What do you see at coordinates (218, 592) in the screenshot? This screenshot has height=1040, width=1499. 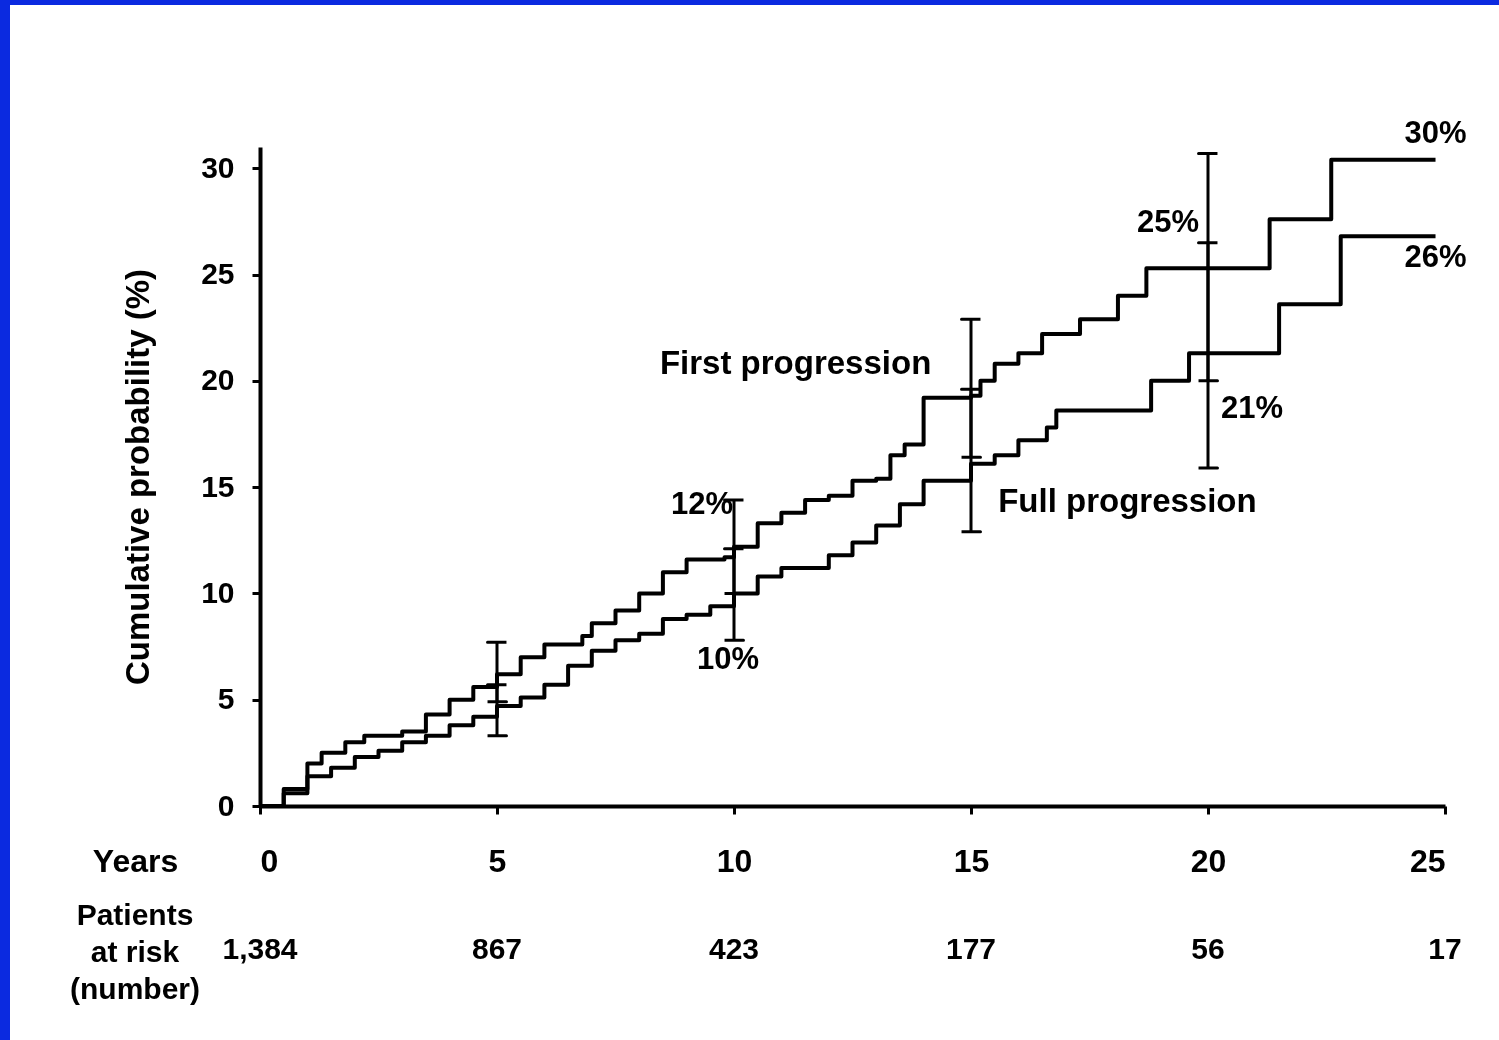 I see `y-tick-label: 10` at bounding box center [218, 592].